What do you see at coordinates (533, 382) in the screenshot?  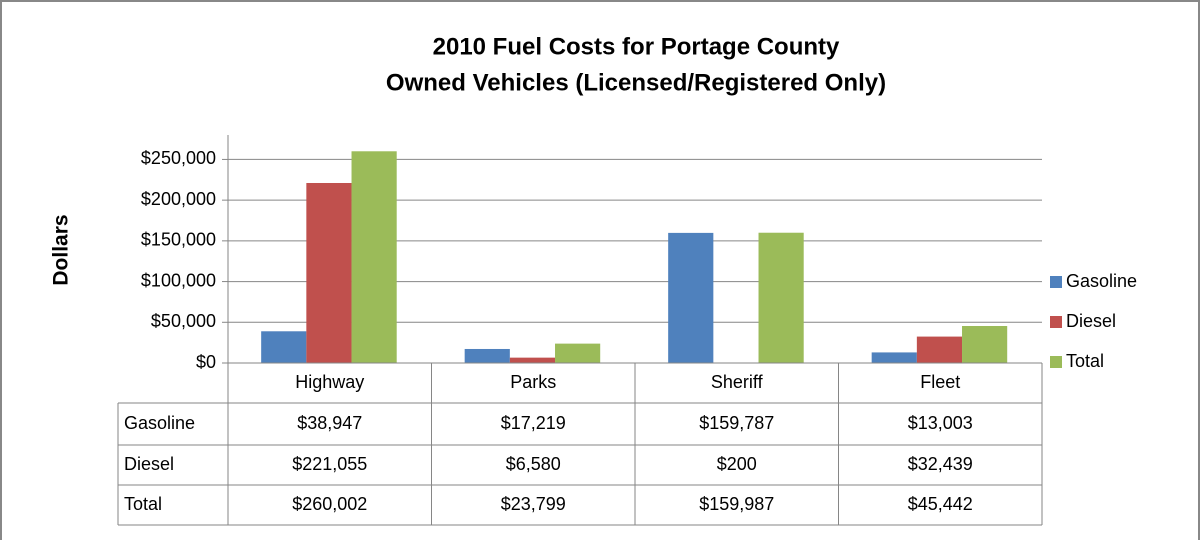 I see `x-tick-label: Parks` at bounding box center [533, 382].